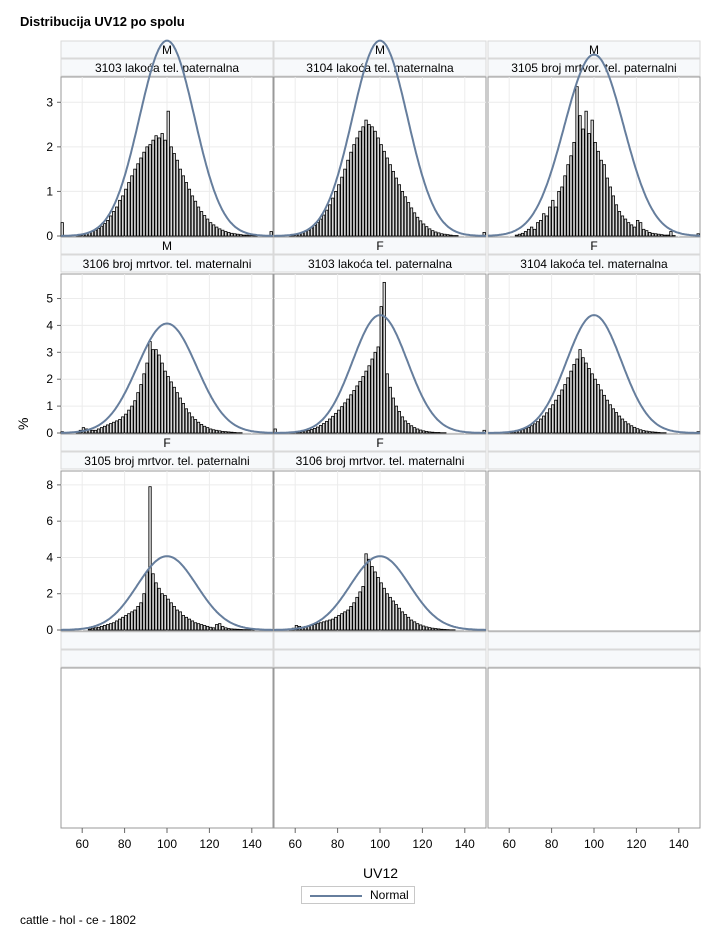 This screenshot has height=945, width=718. I want to click on panel-trait-label: 3104 lakoća tel. maternalna, so click(380, 68).